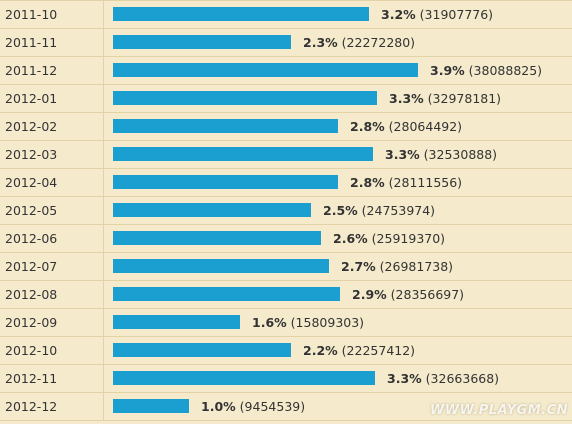  I want to click on chart-row: 2011-12 3.9% (38088825), so click(286, 70).